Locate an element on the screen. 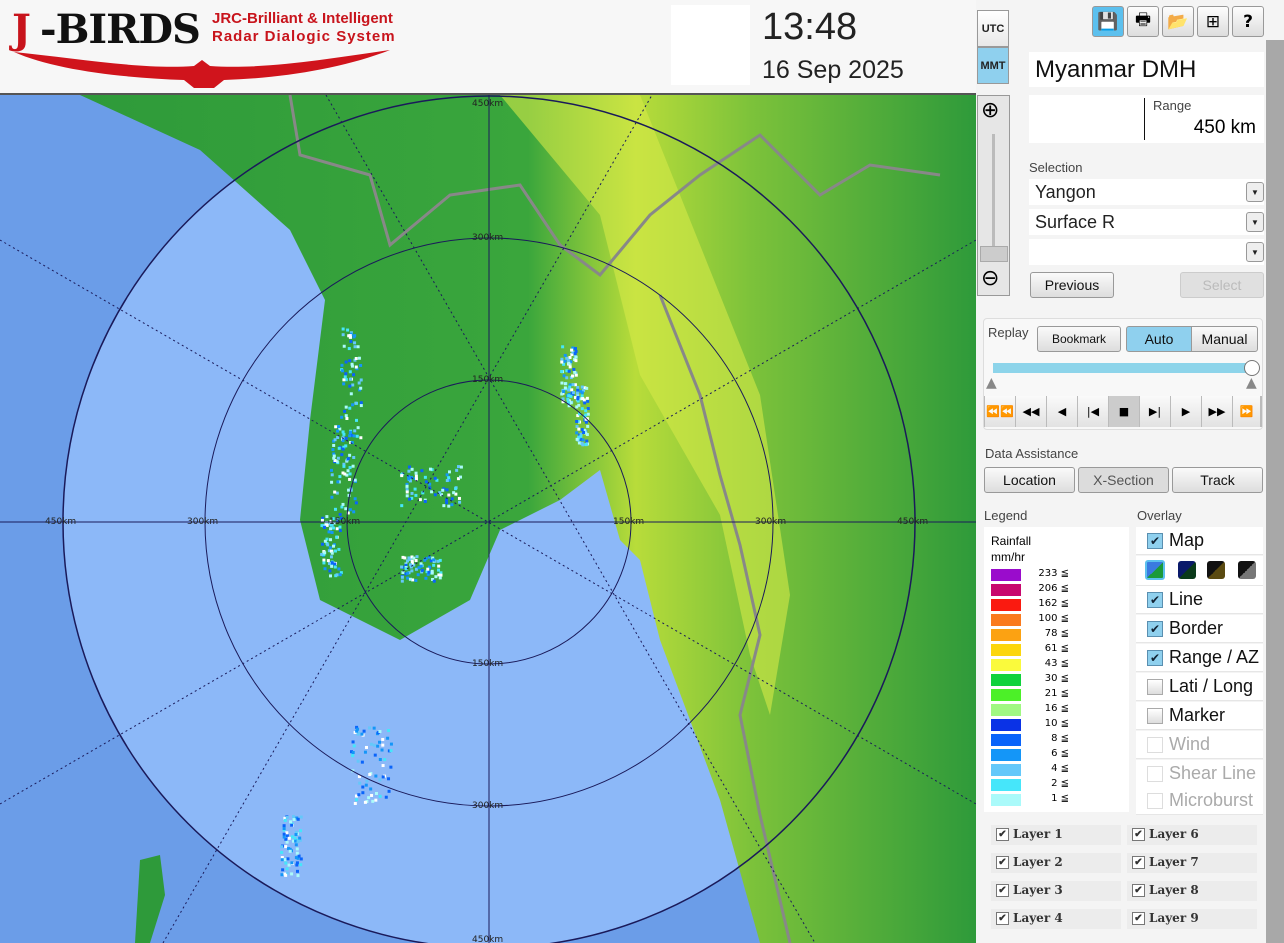 The width and height of the screenshot is (1284, 943). map-style-navy-green is located at coordinates (1187, 570).